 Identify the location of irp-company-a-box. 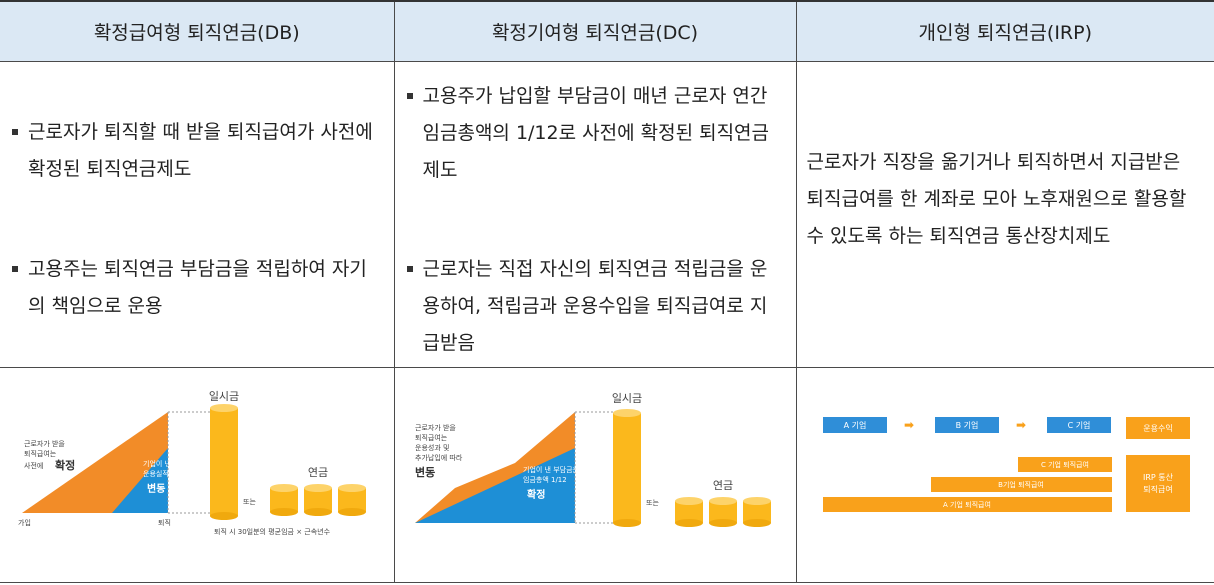
(854, 425).